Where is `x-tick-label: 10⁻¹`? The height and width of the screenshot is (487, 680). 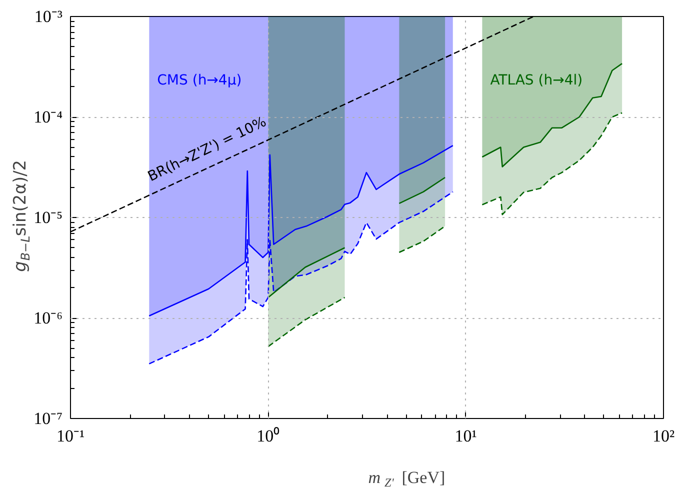
x-tick-label: 10⁻¹ is located at coordinates (70, 436).